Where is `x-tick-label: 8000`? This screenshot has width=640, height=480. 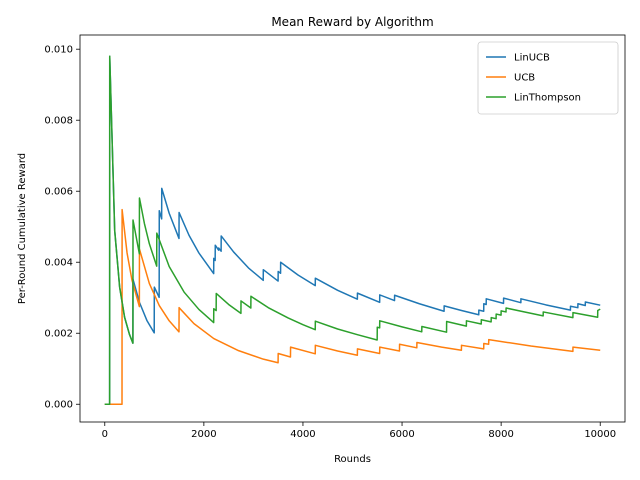 x-tick-label: 8000 is located at coordinates (500, 434).